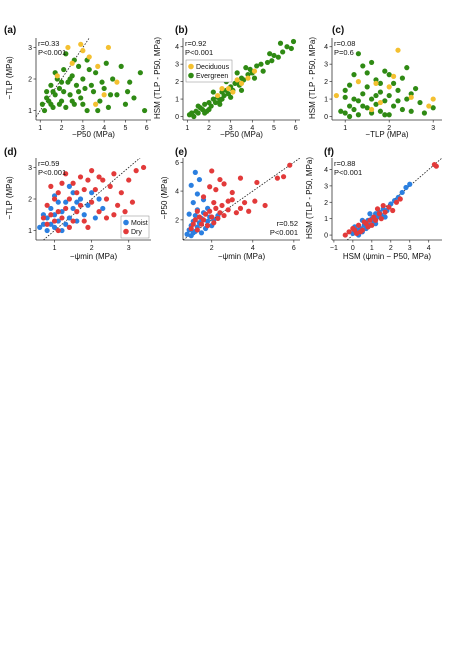  I want to click on legend-marker, so click(191, 66).